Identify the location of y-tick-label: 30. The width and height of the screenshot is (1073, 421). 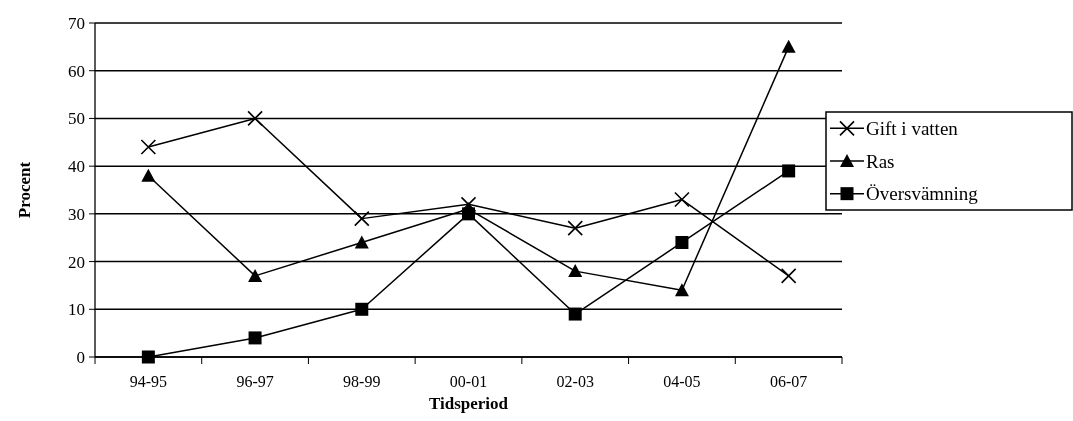
(76, 214).